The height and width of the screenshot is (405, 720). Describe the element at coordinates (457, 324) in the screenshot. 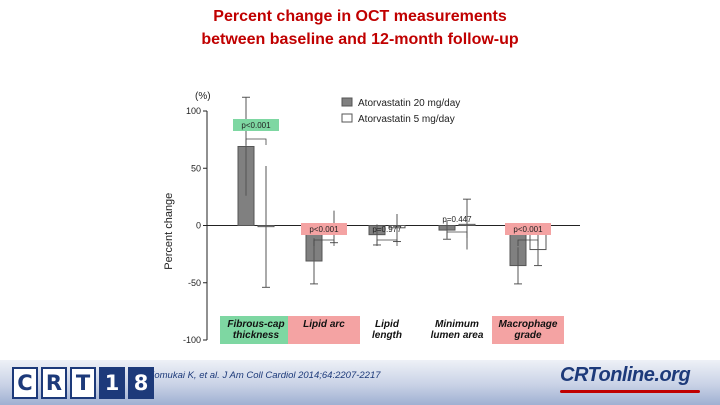

I see `category-label: Minimum` at that location.